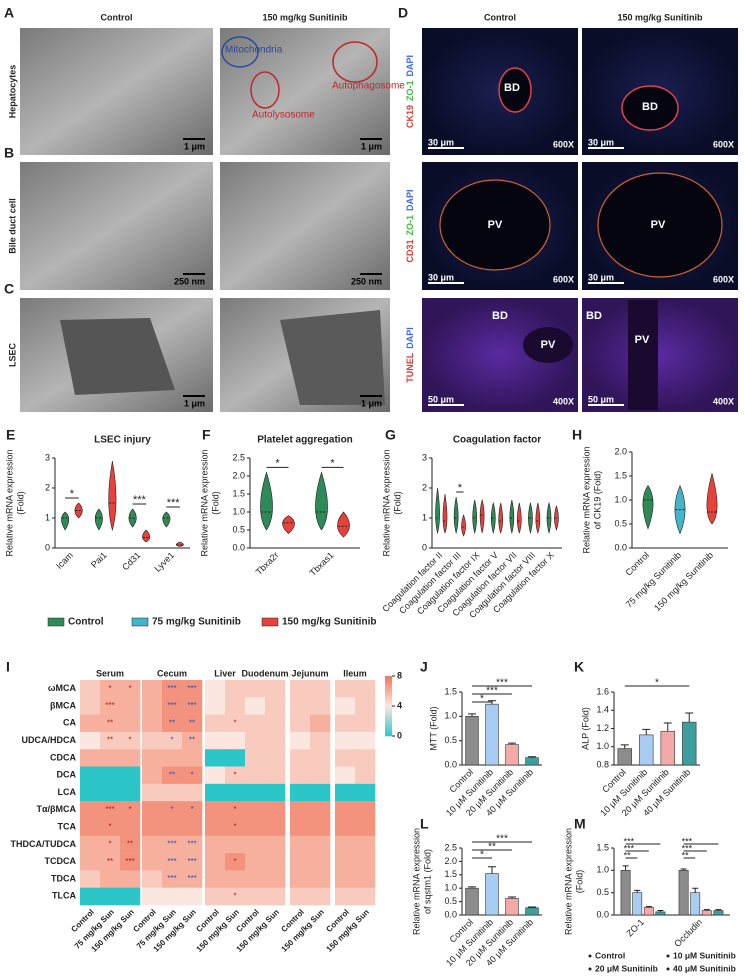  What do you see at coordinates (585, 728) in the screenshot?
I see `y-axis-label: ALP (Fold)` at bounding box center [585, 728].